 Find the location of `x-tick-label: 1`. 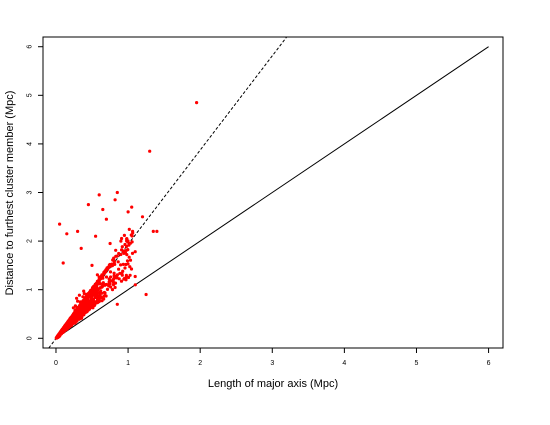

x-tick-label: 1 is located at coordinates (128, 363).